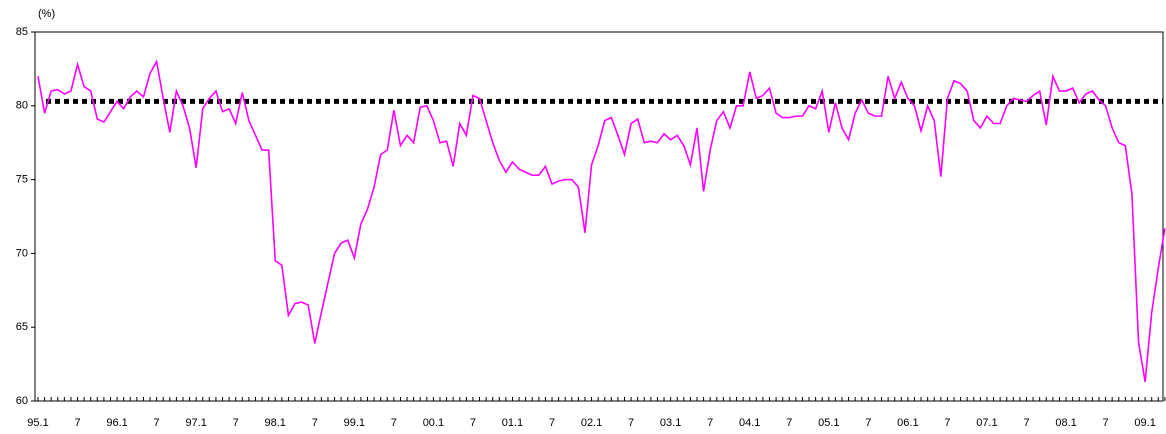 The image size is (1166, 434). Describe the element at coordinates (433, 423) in the screenshot. I see `x-tick-label: 00.1` at that location.